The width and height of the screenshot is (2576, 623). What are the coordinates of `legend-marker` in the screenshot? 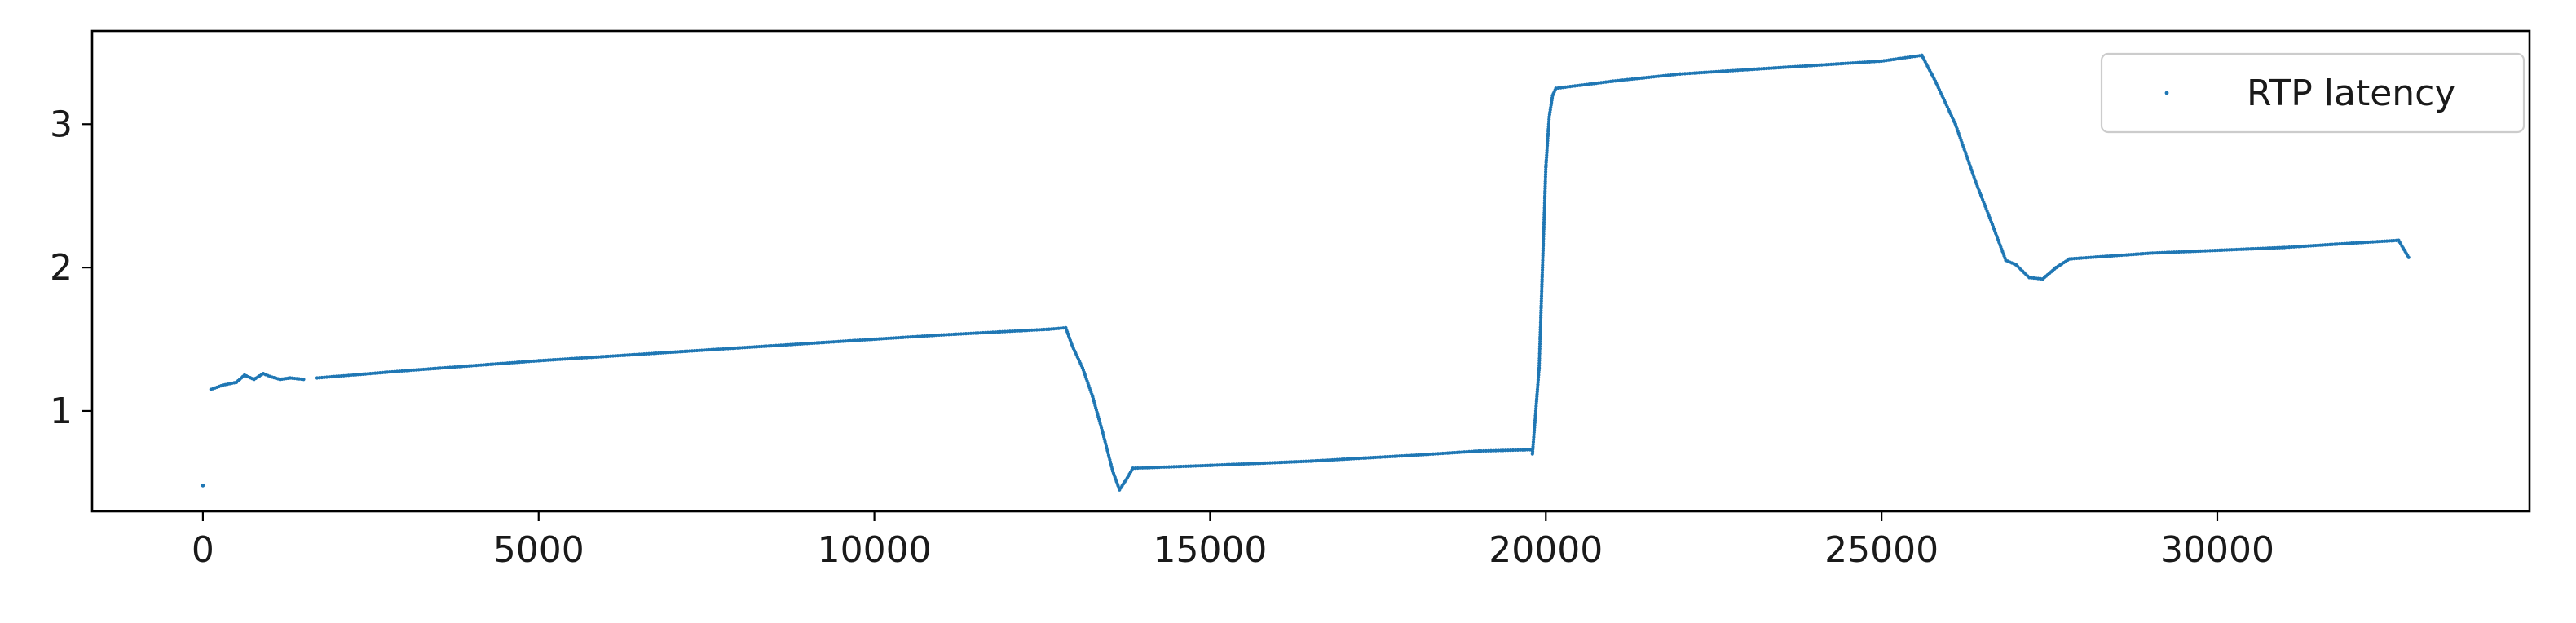 It's located at (2166, 93).